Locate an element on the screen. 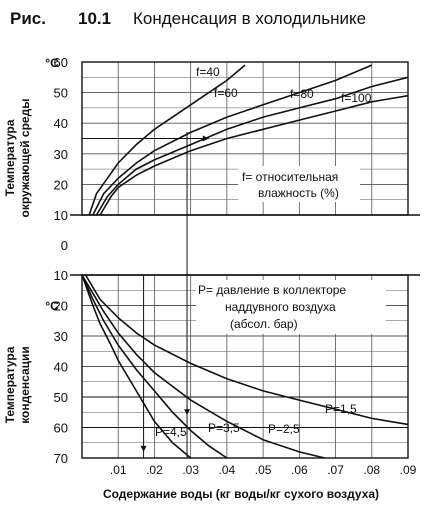 This screenshot has height=517, width=439. annotation-lower-bg is located at coordinates (291, 307).